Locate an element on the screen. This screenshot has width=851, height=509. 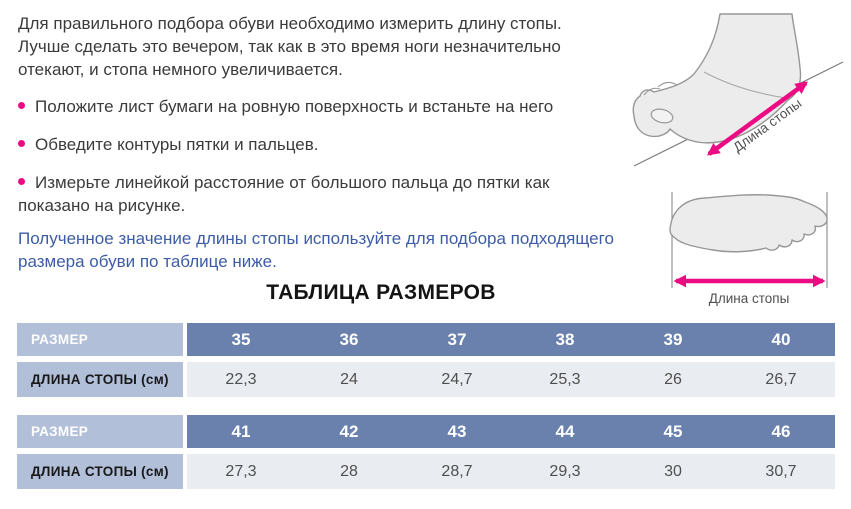
bullet-text: Обведите контуры пятки и пальцев. is located at coordinates (177, 144).